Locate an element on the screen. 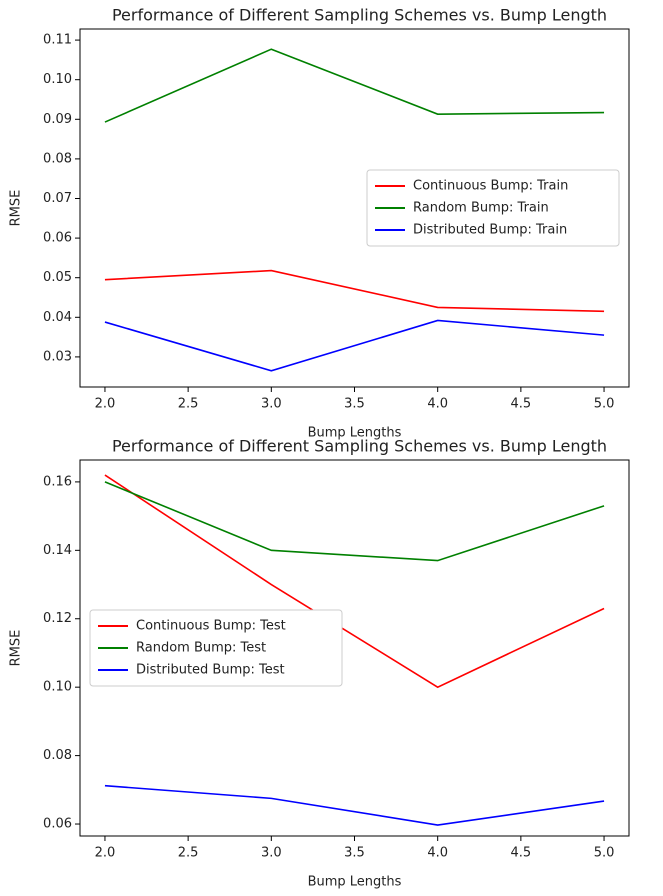 The image size is (663, 896). y-tick-label: 0.16 is located at coordinates (57, 481).